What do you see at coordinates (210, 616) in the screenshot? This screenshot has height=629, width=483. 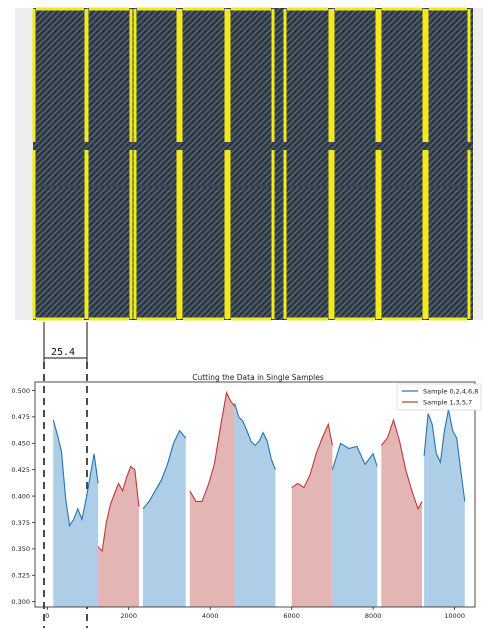 I see `x-tick-label: 4000` at bounding box center [210, 616].